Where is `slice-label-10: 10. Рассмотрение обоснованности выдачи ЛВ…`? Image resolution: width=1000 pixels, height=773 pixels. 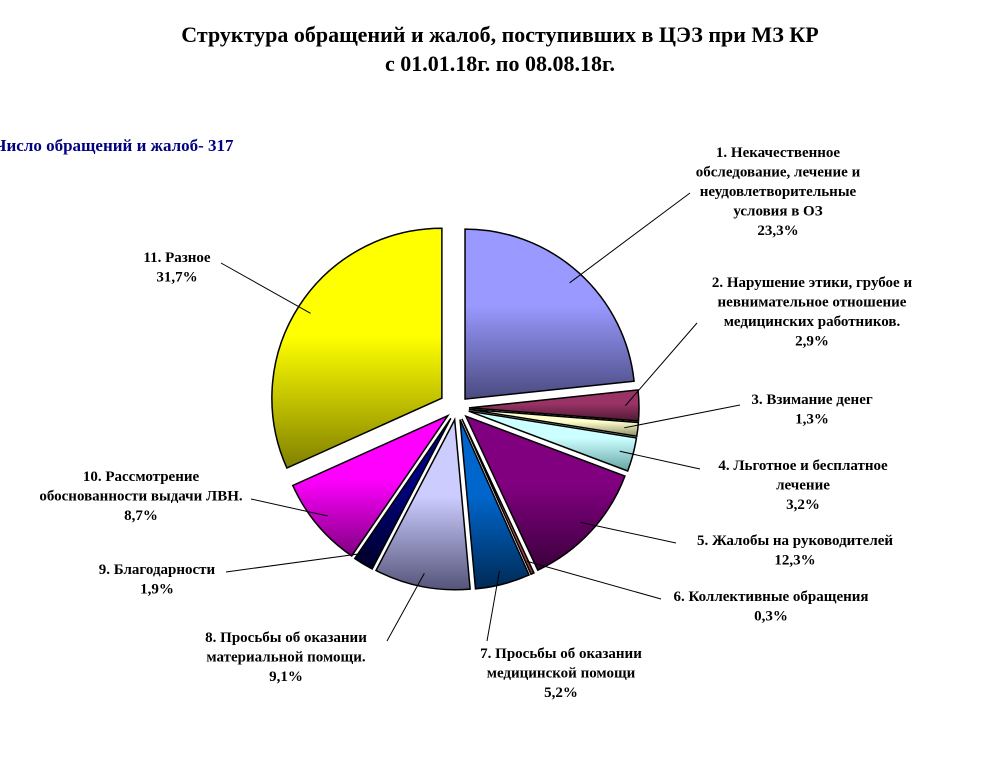
slice-label-10: 10. Рассмотрение обоснованности выдачи ЛВ… is located at coordinates (141, 496).